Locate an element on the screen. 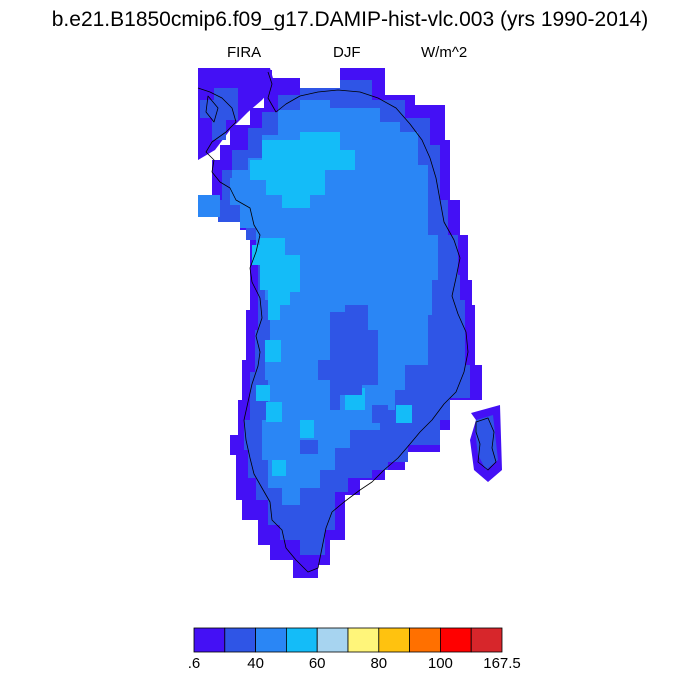 This screenshot has width=700, height=700. colorbar-tick-label: .6 is located at coordinates (194, 663).